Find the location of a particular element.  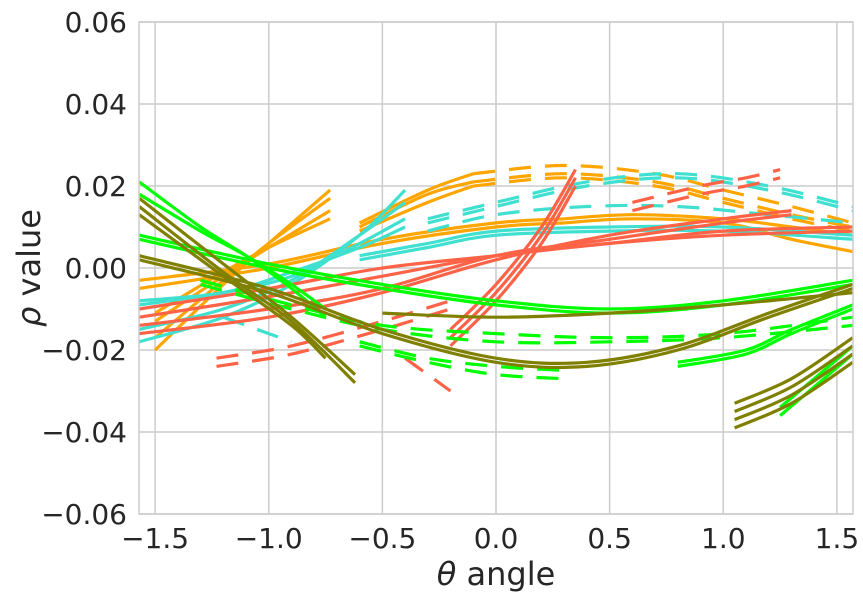

y-tick-label: 0.04 is located at coordinates (96, 104).